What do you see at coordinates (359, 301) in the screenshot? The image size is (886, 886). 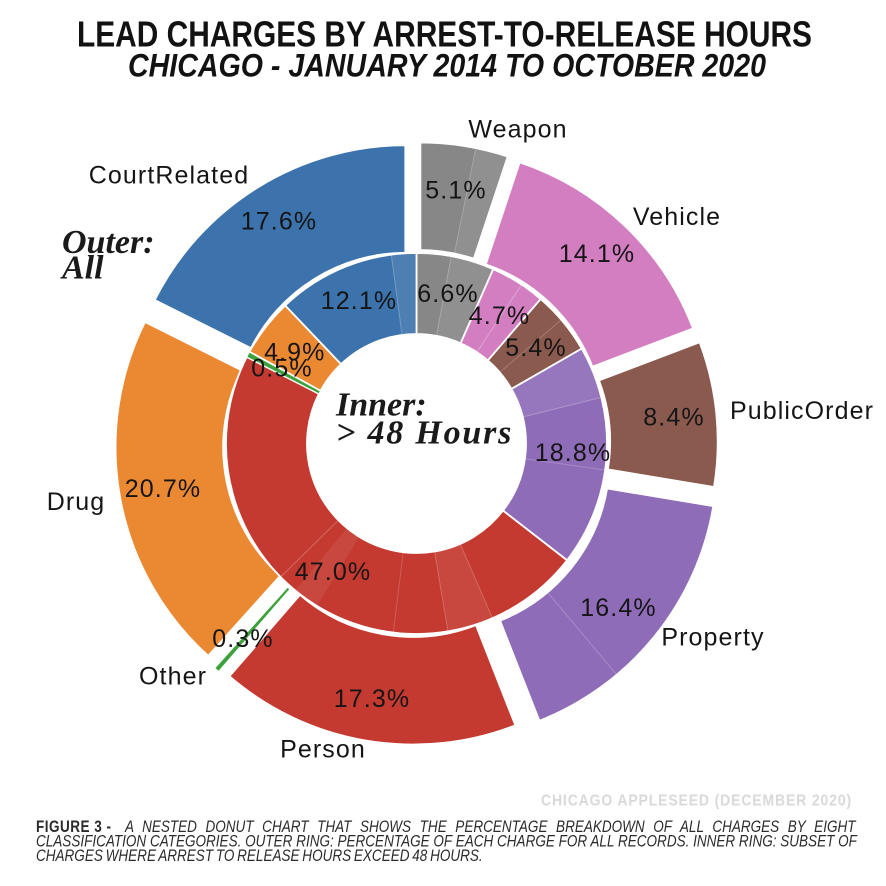 I see `svg-text: 12.1%` at bounding box center [359, 301].